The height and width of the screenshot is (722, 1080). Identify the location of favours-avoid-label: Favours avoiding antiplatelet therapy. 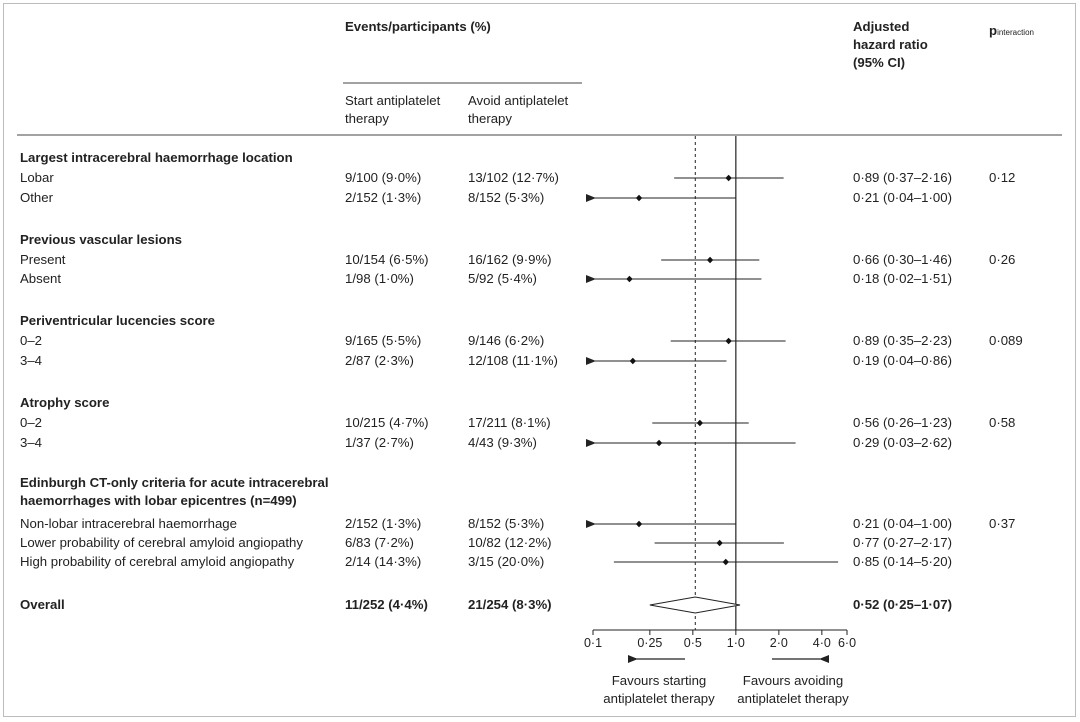
(793, 689).